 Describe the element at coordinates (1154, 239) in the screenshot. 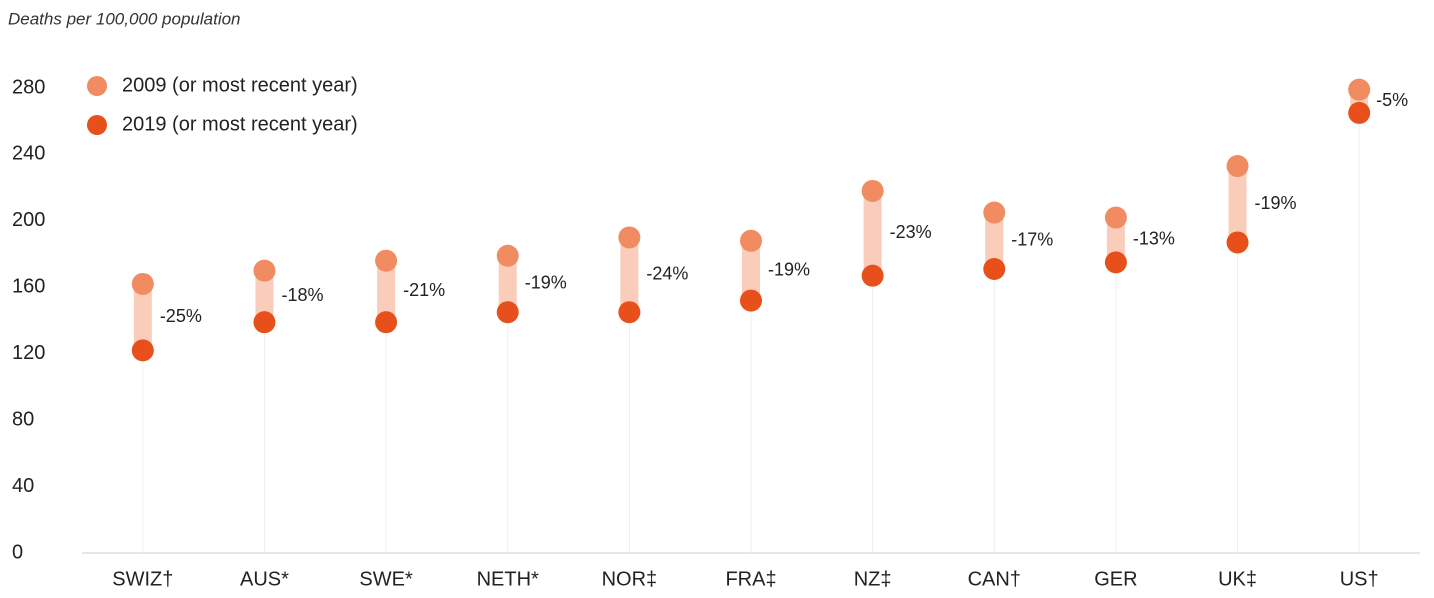

I see `change-label: -13%` at that location.